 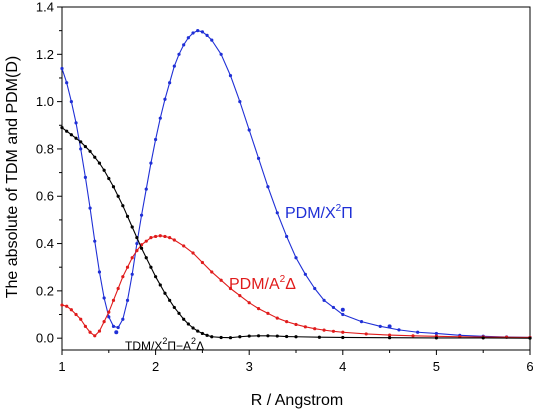 I want to click on x-tick-label: 5, so click(x=436, y=366).